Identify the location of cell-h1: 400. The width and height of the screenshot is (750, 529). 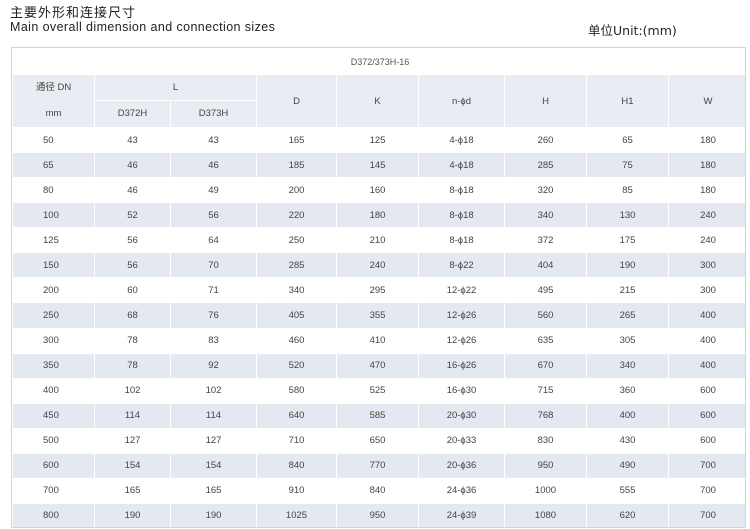
(627, 415).